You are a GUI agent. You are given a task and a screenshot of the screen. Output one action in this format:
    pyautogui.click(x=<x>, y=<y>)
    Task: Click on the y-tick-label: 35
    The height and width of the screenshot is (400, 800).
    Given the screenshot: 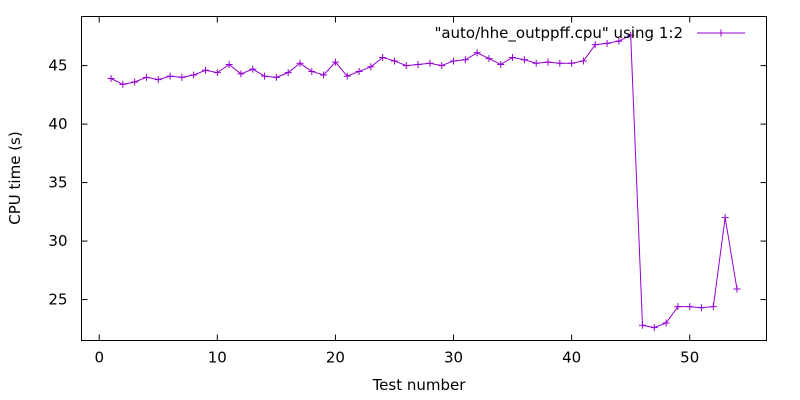 What is the action you would take?
    pyautogui.click(x=57, y=183)
    